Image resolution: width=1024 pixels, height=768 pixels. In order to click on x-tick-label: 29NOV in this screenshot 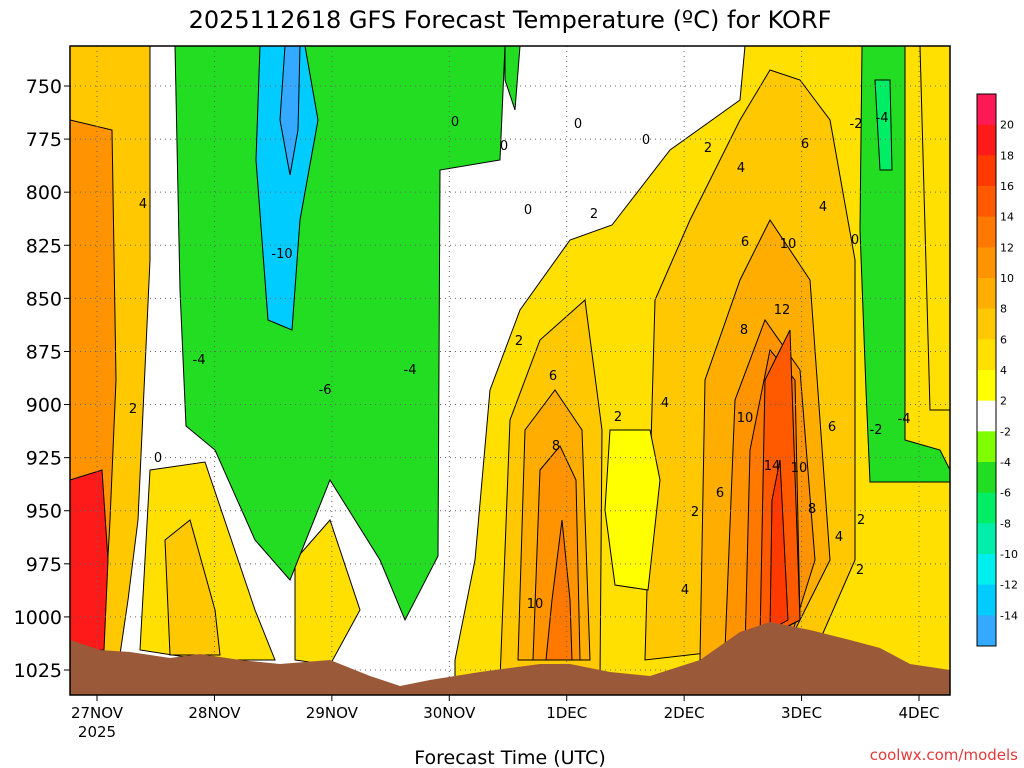, I will do `click(332, 713)`.